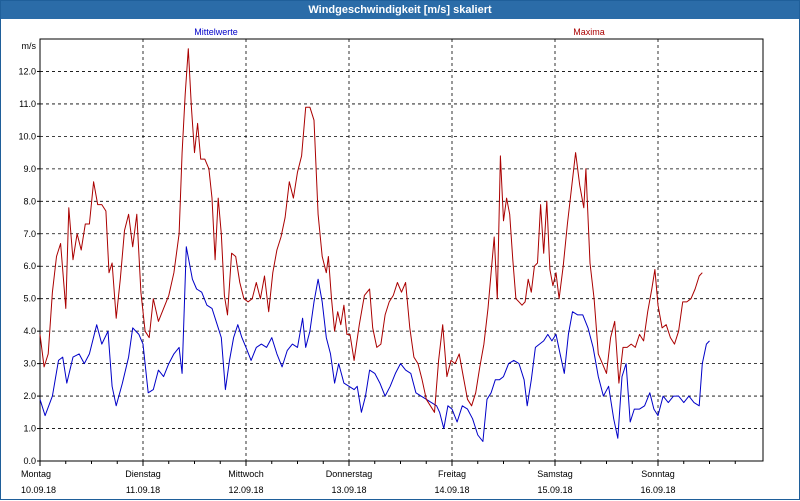 Image resolution: width=800 pixels, height=501 pixels. What do you see at coordinates (27, 71) in the screenshot?
I see `y-tick-label: 12.0` at bounding box center [27, 71].